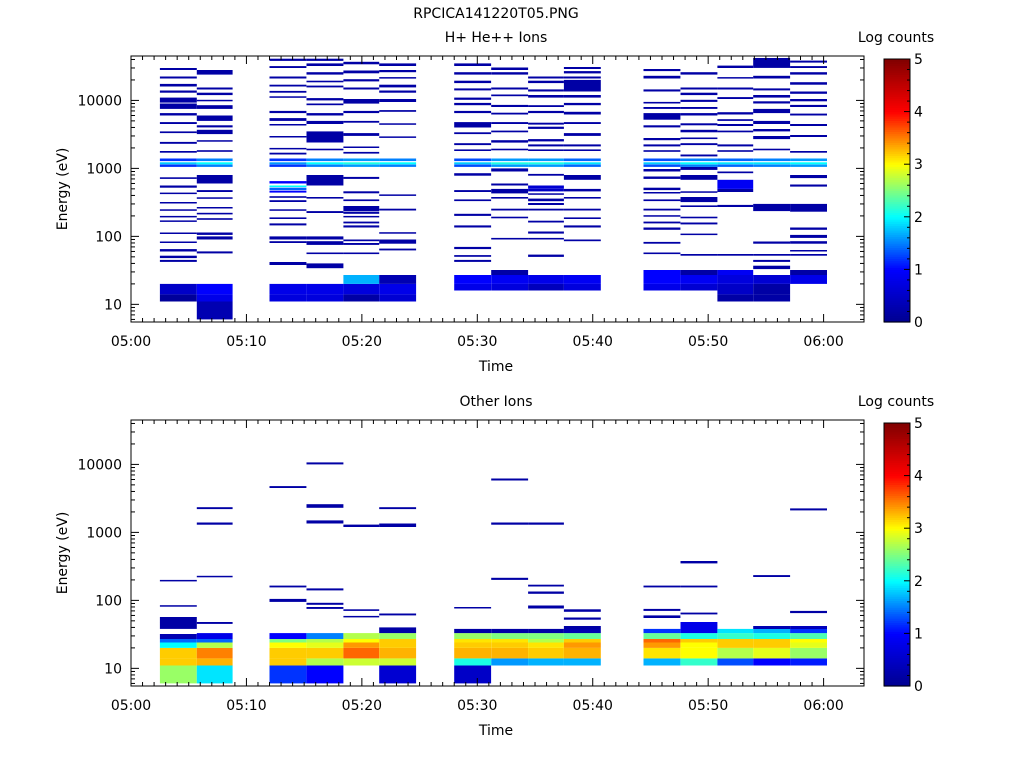 The image size is (1024, 772). I want to click on colorbar-frame, so click(897, 190).